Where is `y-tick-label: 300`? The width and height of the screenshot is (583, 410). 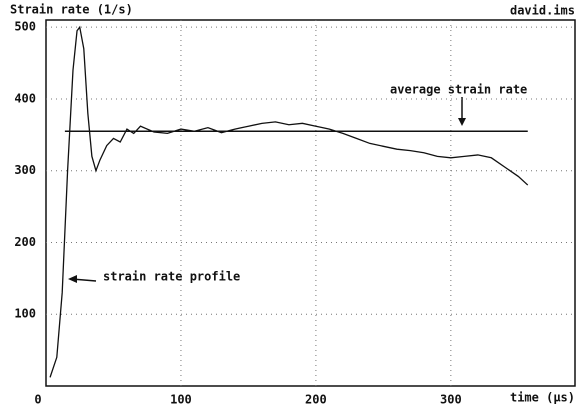 y-tick-label: 300 is located at coordinates (25, 170).